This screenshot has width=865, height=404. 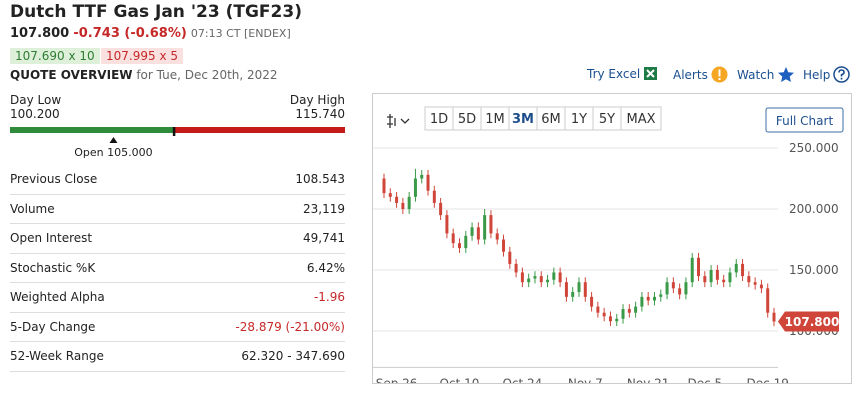 What do you see at coordinates (405, 121) in the screenshot?
I see `dropdown-arrow` at bounding box center [405, 121].